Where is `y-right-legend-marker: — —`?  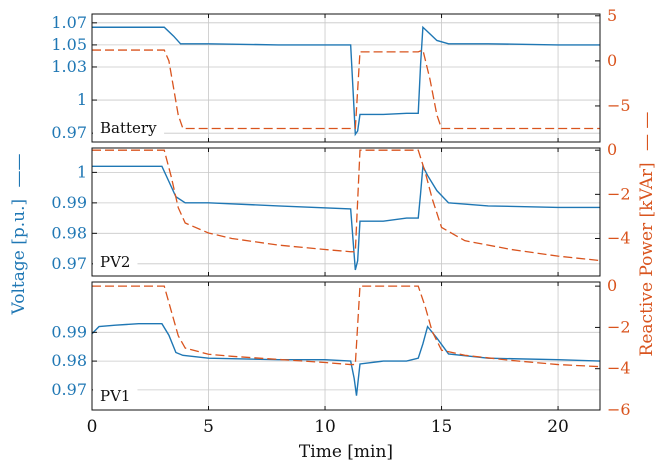
y-right-legend-marker: — — is located at coordinates (647, 131).